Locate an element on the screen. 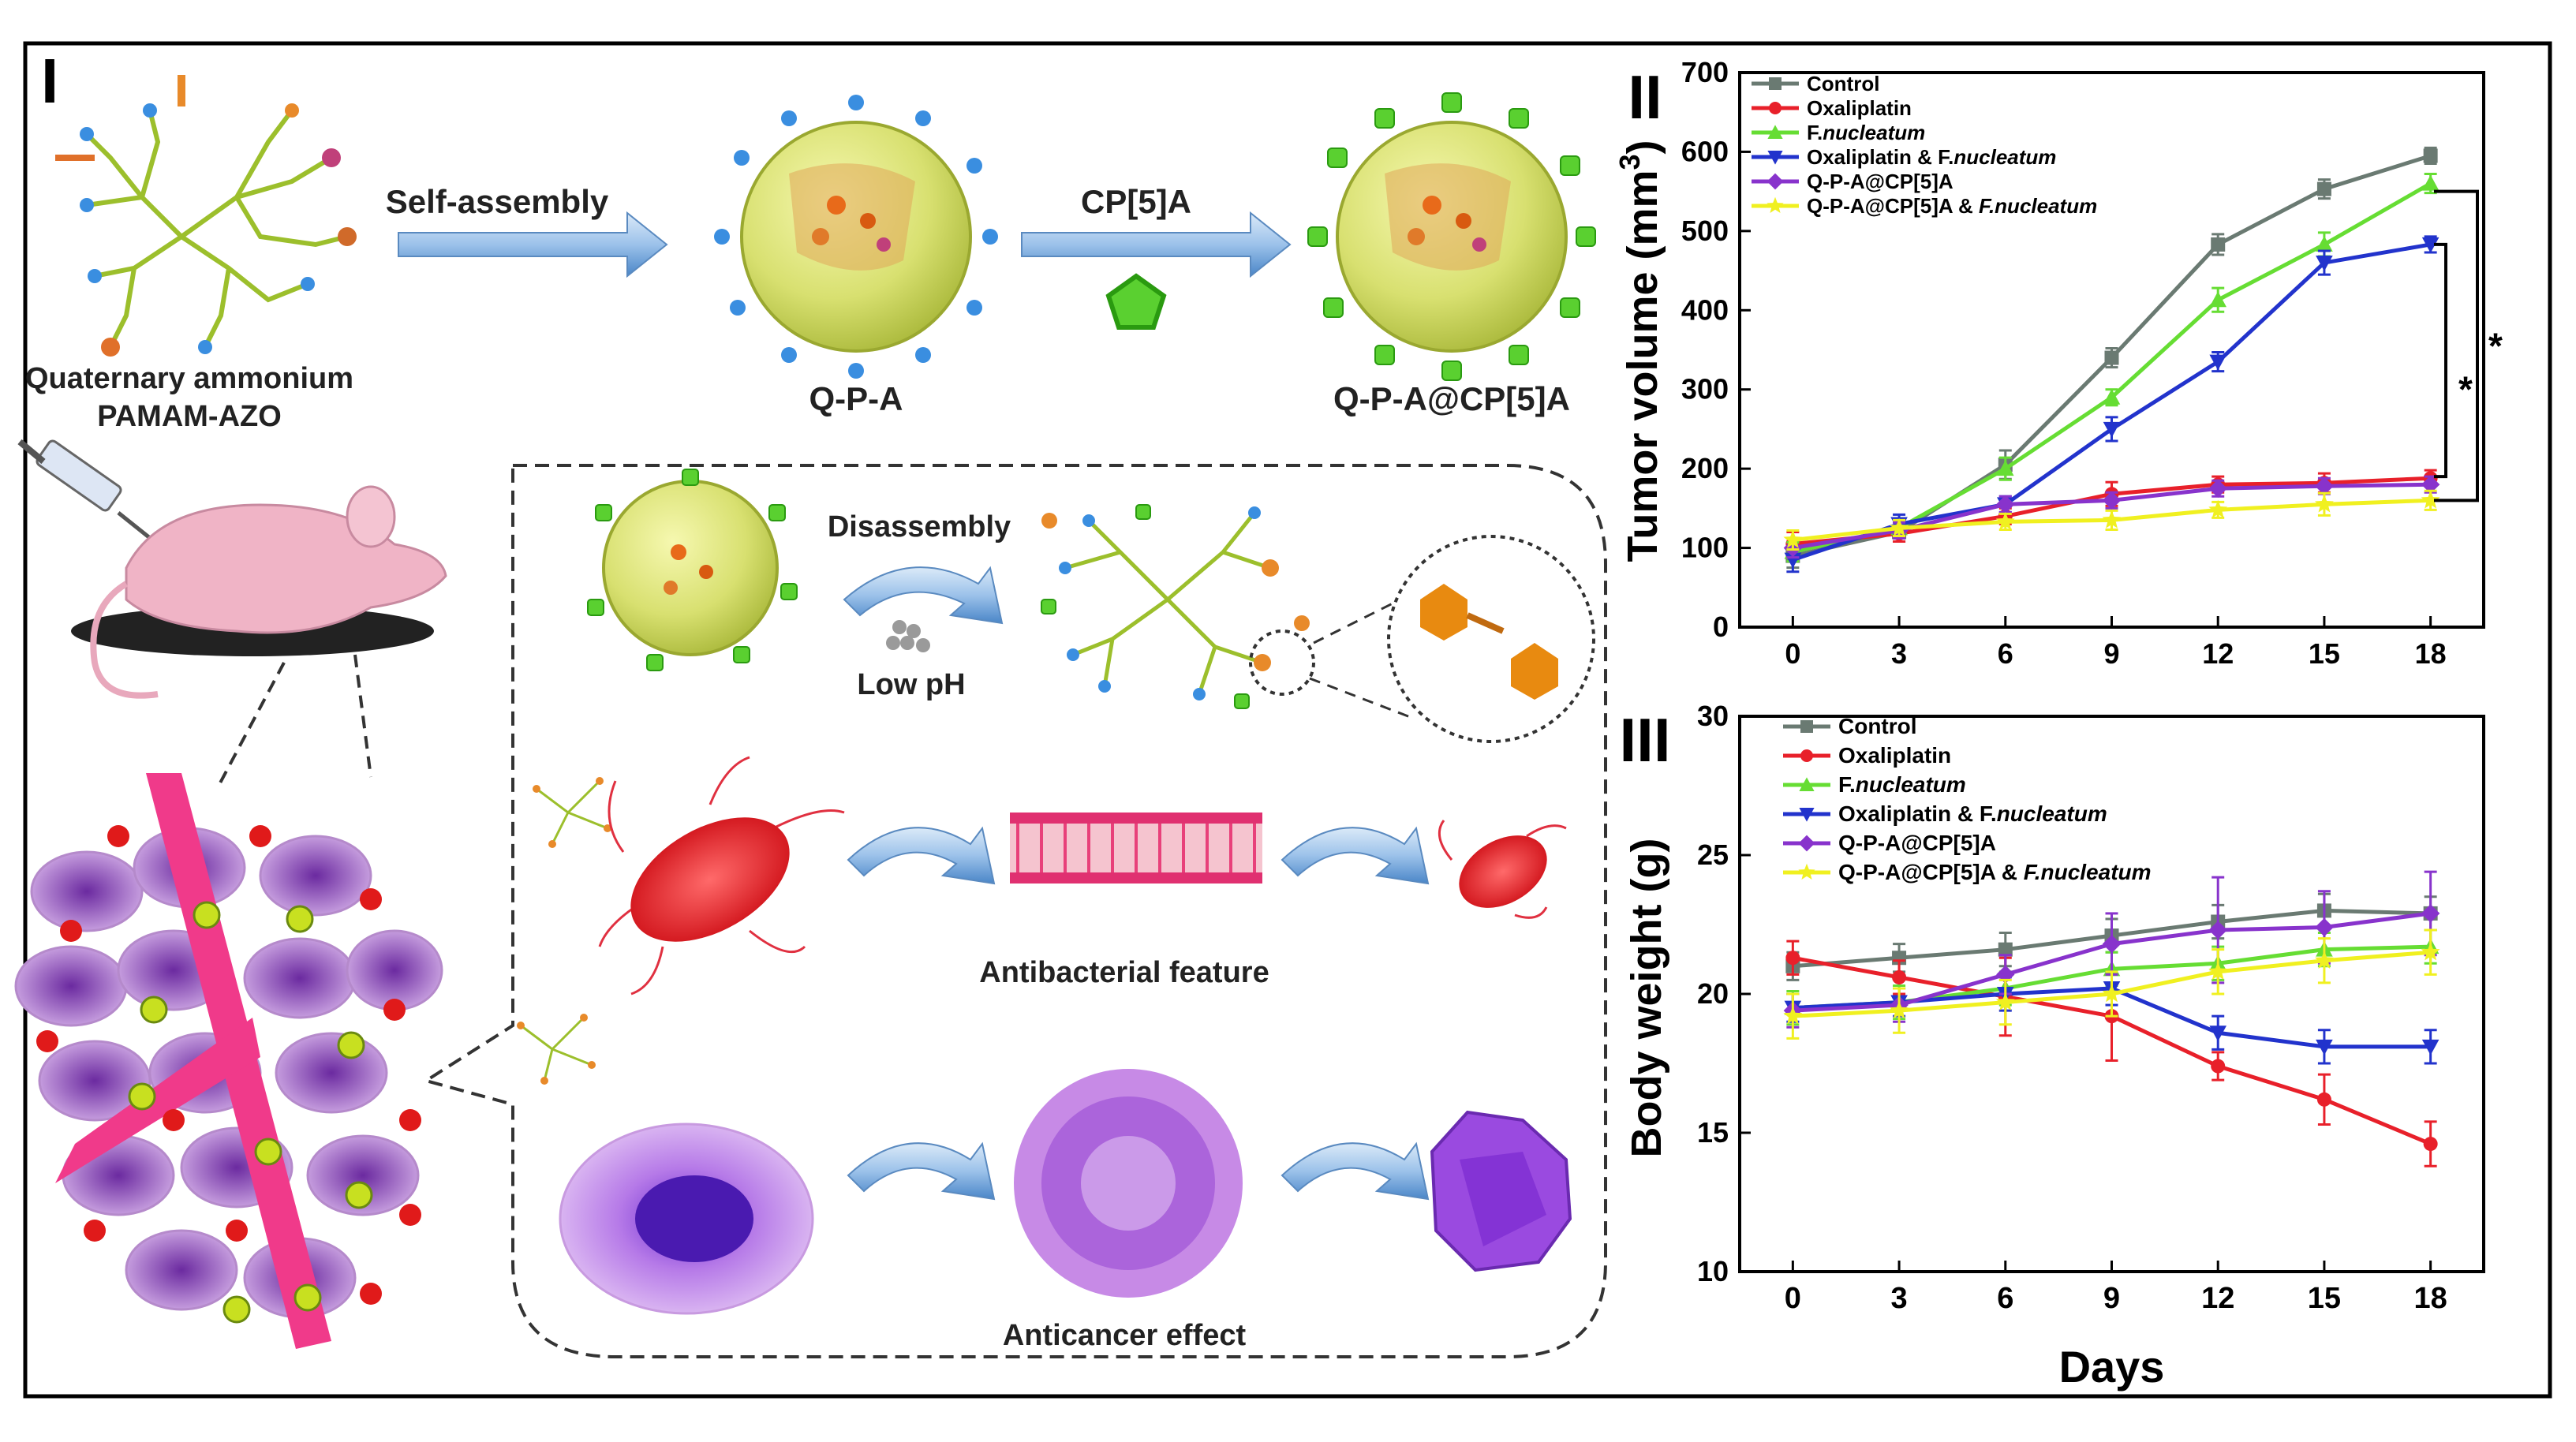  y-tick-label: 20 is located at coordinates (1713, 994).